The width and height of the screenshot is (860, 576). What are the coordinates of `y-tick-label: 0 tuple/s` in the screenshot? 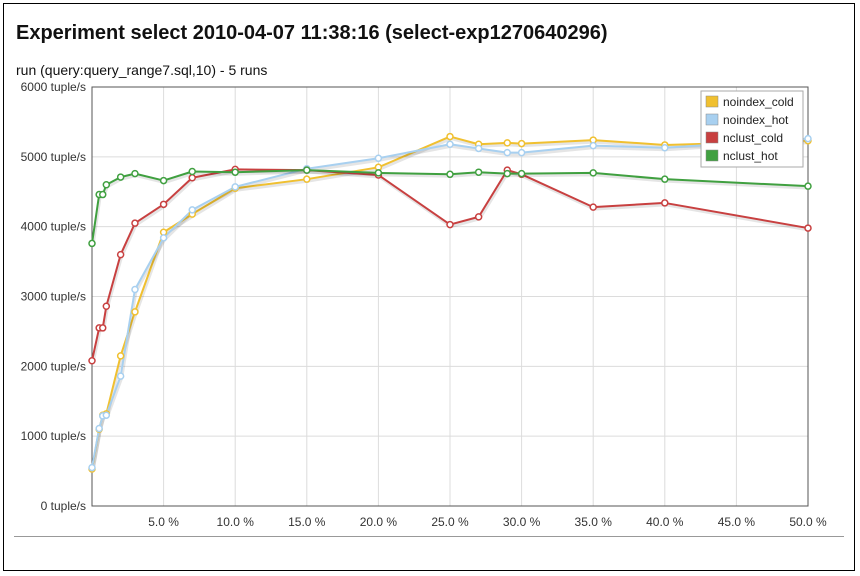 It's located at (63, 506).